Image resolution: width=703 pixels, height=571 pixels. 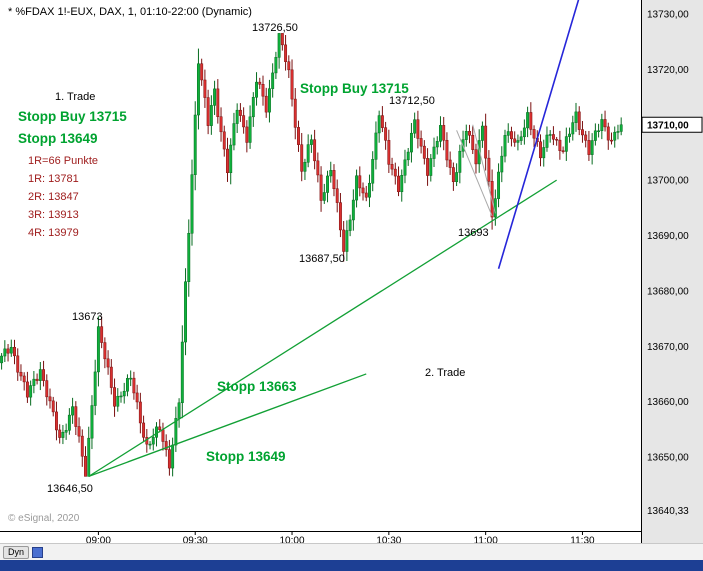 I want to click on last-price-badge, so click(x=672, y=124).